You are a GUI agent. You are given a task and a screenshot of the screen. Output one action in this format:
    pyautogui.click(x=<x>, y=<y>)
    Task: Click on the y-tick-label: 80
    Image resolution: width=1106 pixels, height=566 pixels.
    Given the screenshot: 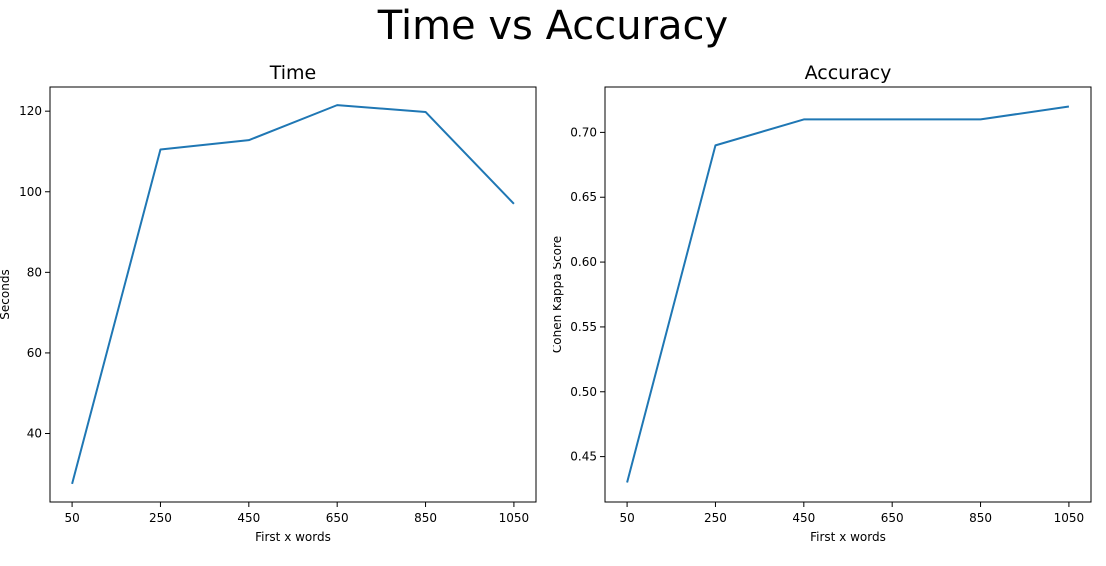 What is the action you would take?
    pyautogui.click(x=34, y=272)
    